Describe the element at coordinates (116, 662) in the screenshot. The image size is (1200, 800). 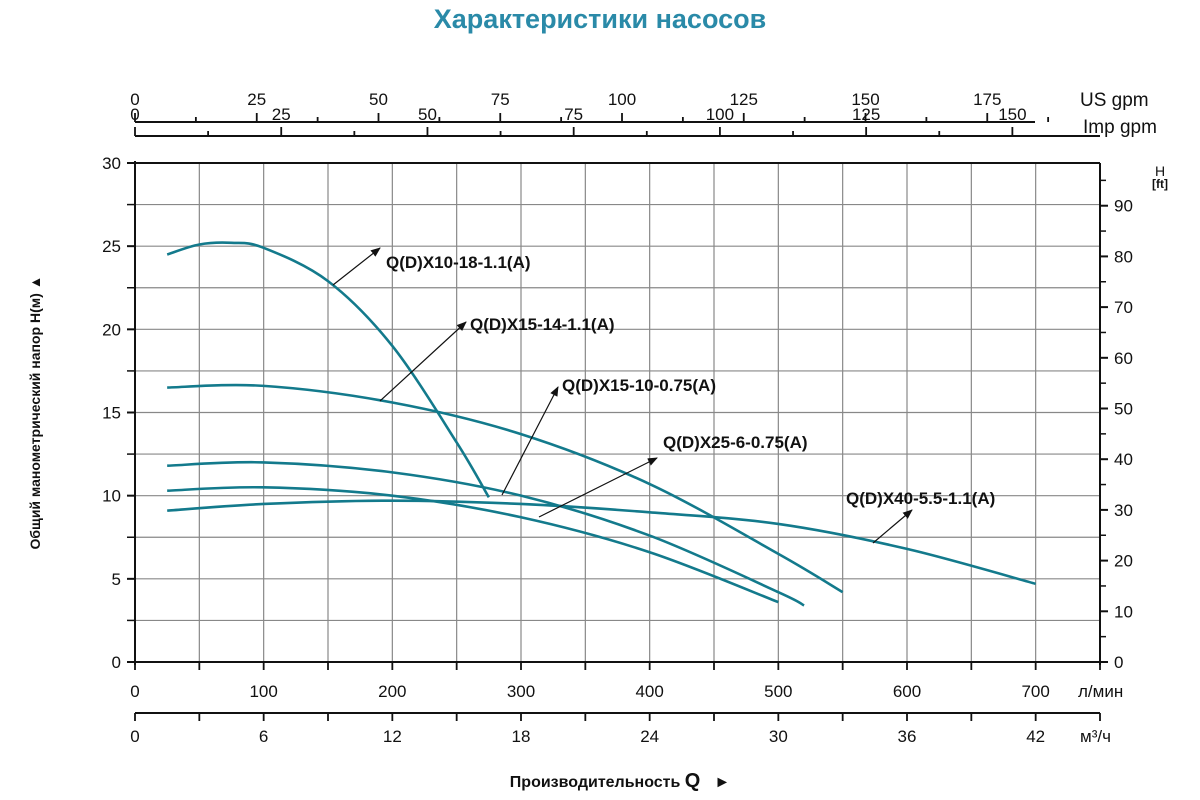
I see `y-tick-label: 0` at that location.